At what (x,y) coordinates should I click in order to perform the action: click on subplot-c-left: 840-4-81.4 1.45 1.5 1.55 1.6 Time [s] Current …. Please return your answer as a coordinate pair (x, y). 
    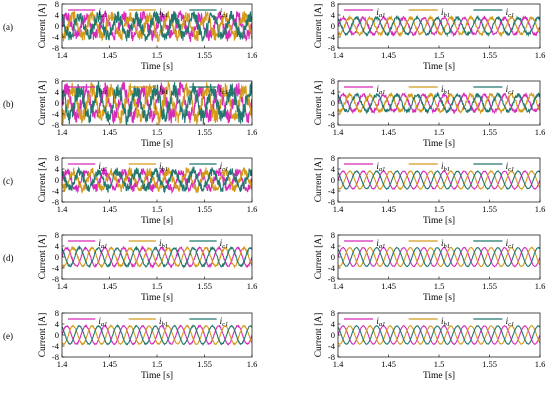
    Looking at the image, I should click on (147, 189).